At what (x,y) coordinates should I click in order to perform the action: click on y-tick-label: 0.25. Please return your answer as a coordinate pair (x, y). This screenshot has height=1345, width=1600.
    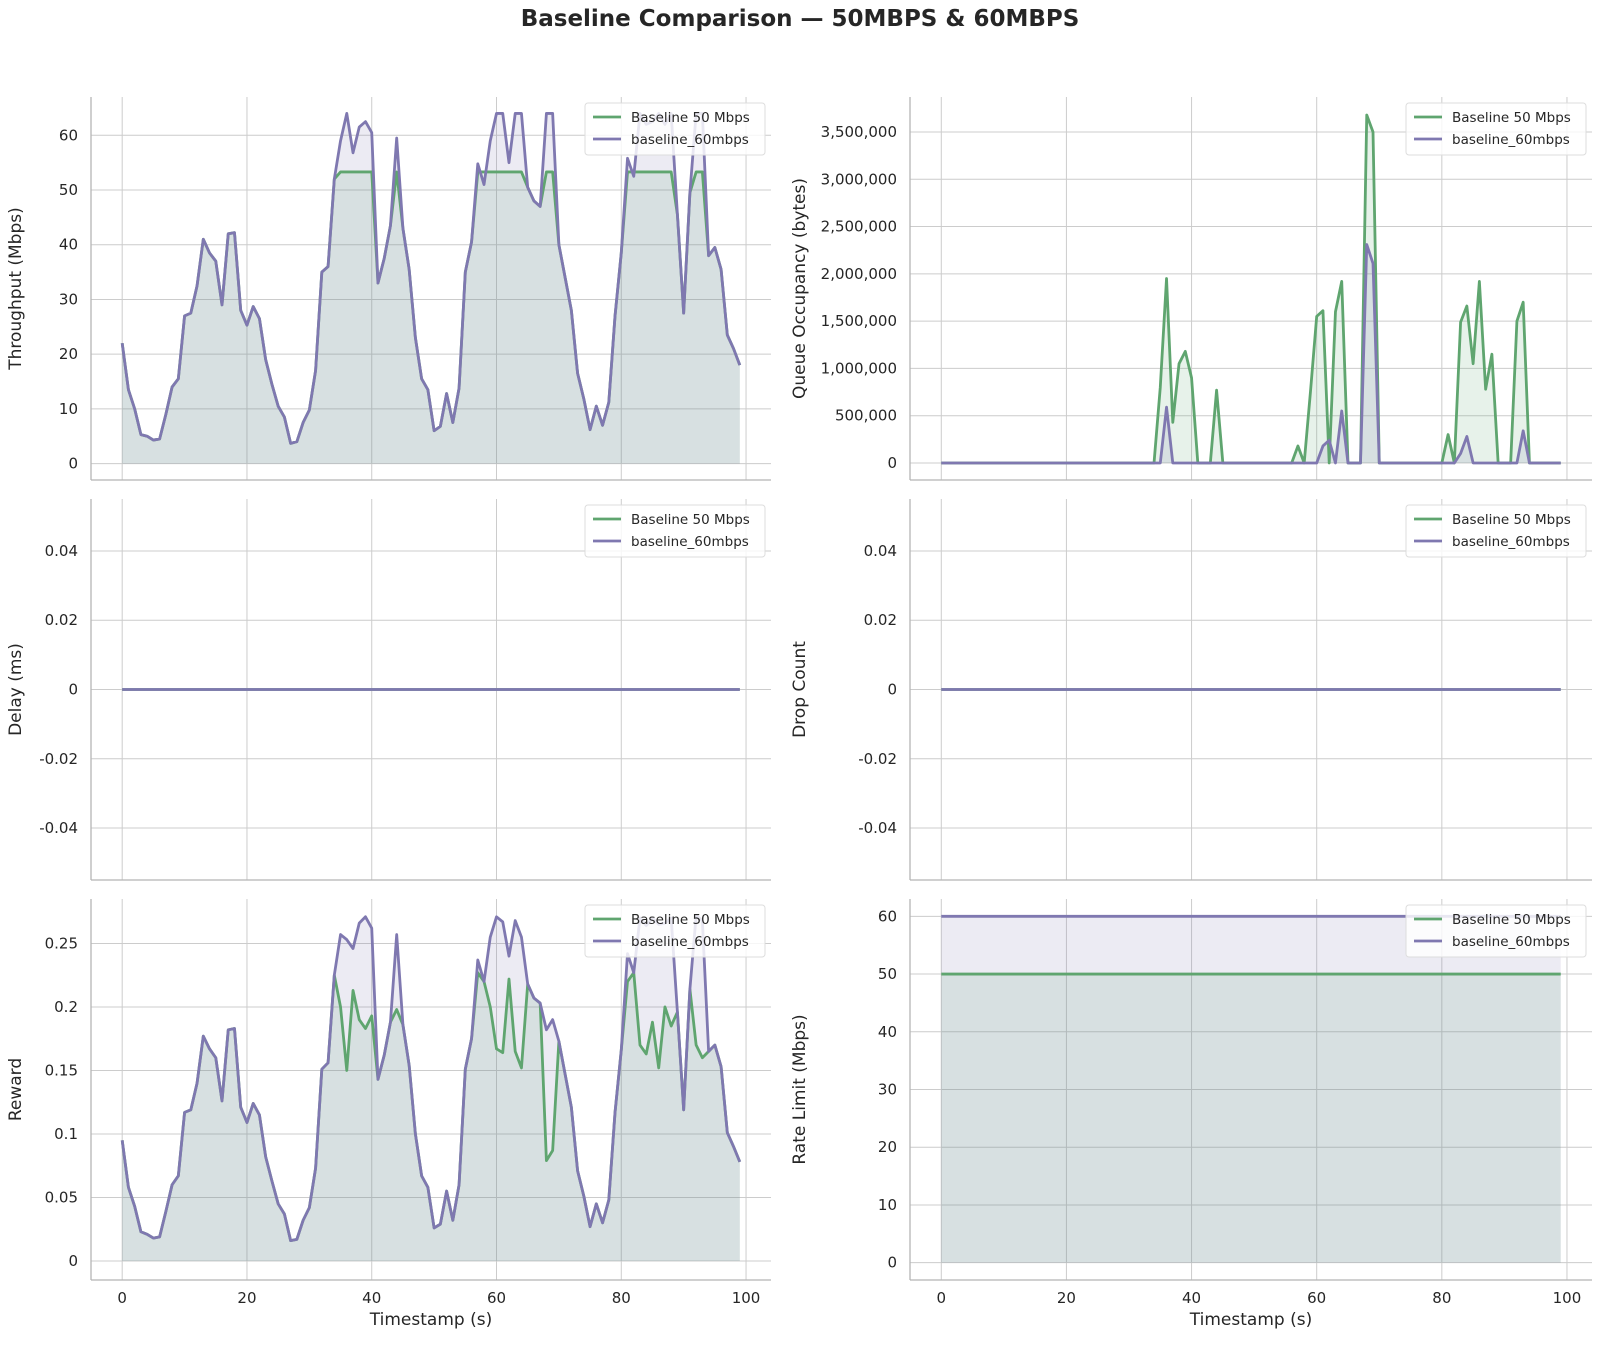
    Looking at the image, I should click on (61, 943).